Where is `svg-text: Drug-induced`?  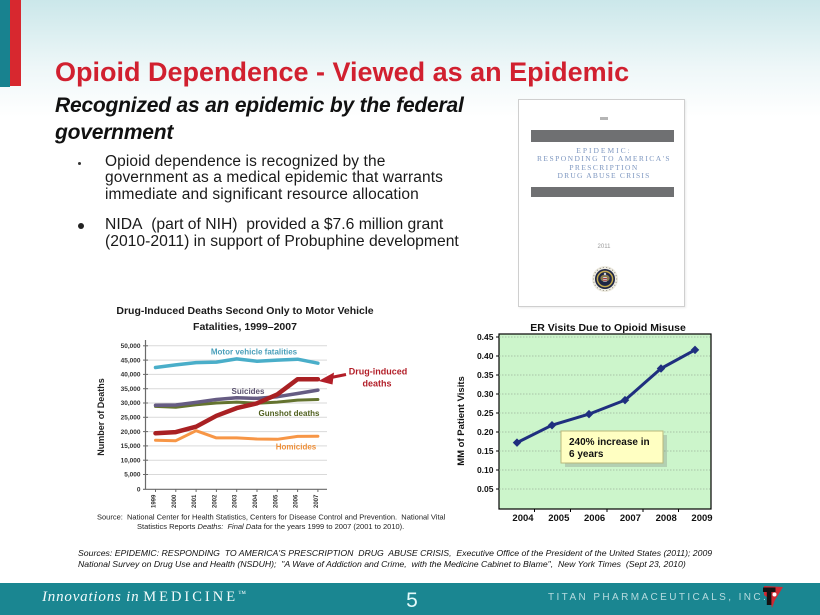
svg-text: Drug-induced is located at coordinates (378, 372).